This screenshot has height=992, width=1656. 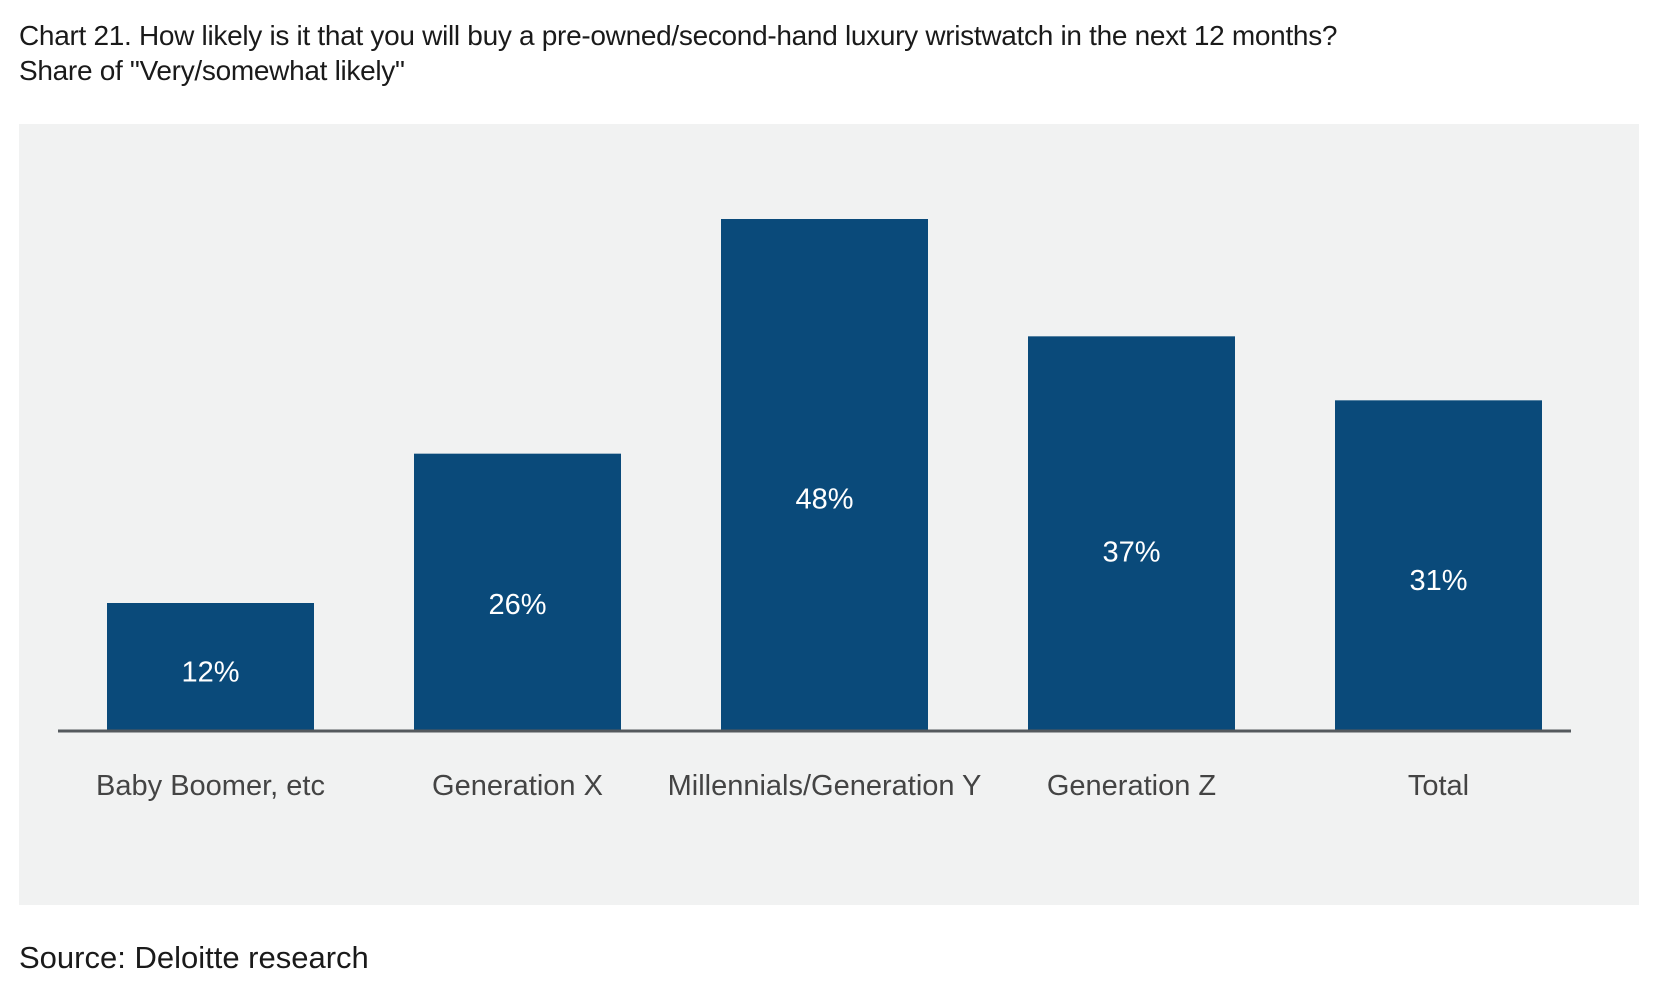 What do you see at coordinates (1438, 786) in the screenshot?
I see `x-tick-label: Total` at bounding box center [1438, 786].